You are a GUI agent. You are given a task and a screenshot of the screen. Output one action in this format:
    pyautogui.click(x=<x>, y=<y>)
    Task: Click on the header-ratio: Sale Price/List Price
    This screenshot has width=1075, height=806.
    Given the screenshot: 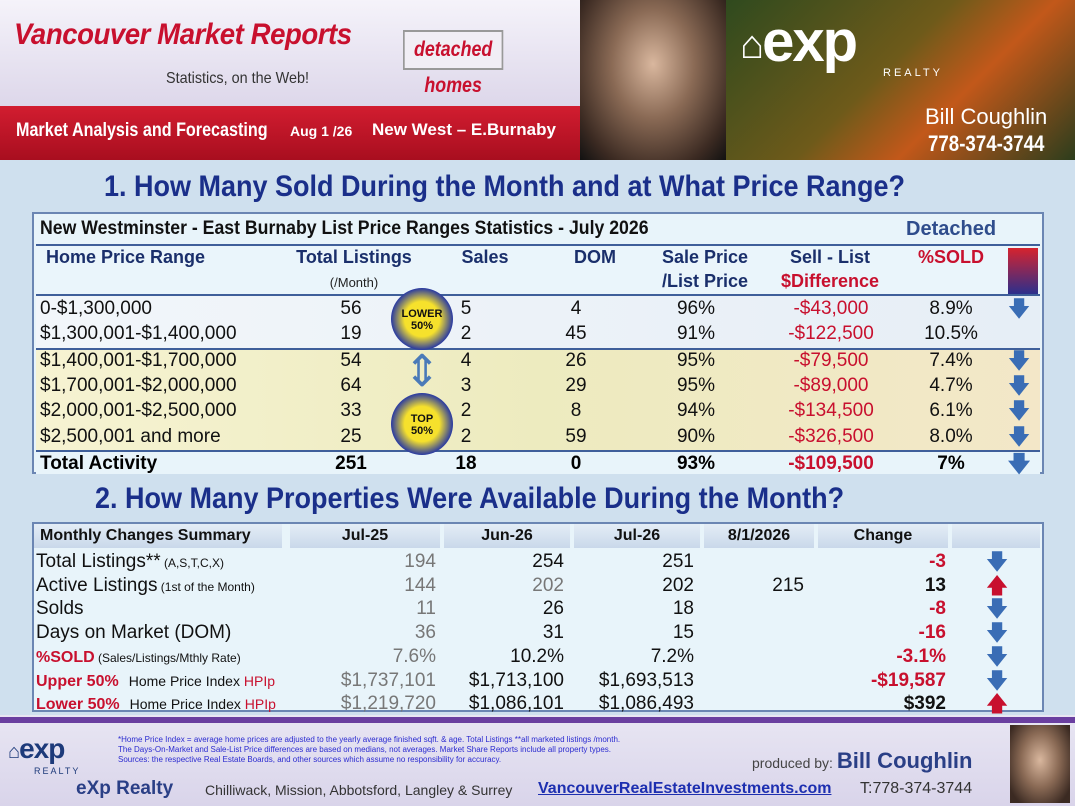 What is the action you would take?
    pyautogui.click(x=705, y=269)
    